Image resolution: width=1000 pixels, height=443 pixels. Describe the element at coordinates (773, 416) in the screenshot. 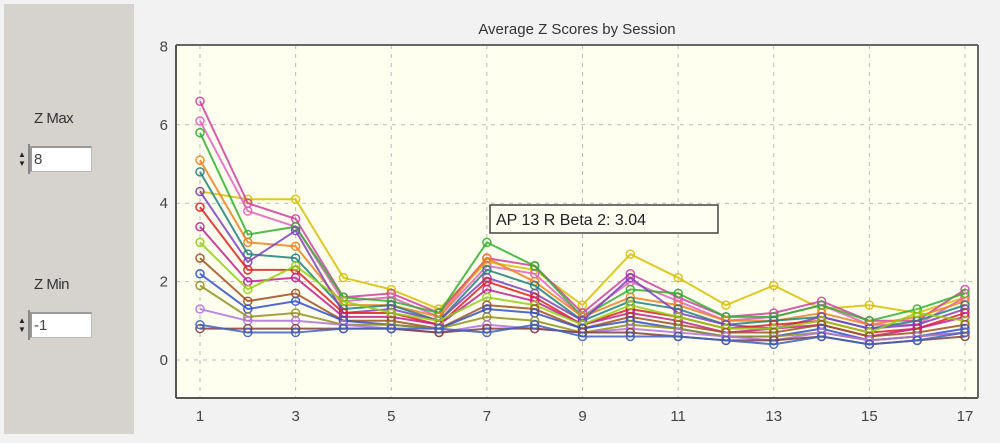

I see `x-tick-label: 13` at that location.